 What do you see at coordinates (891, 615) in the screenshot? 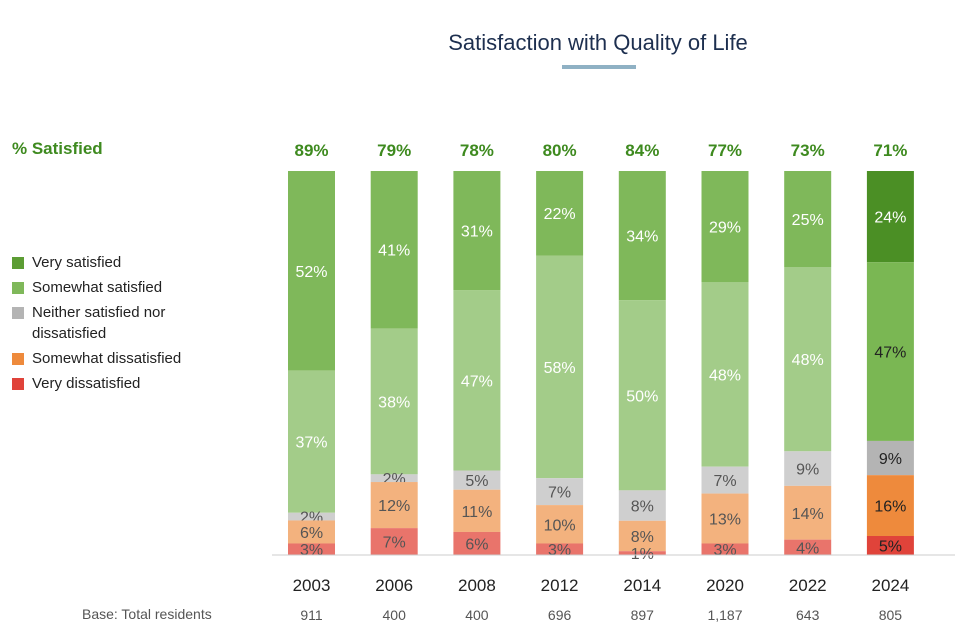
I see `base-count-2024: 805` at bounding box center [891, 615].